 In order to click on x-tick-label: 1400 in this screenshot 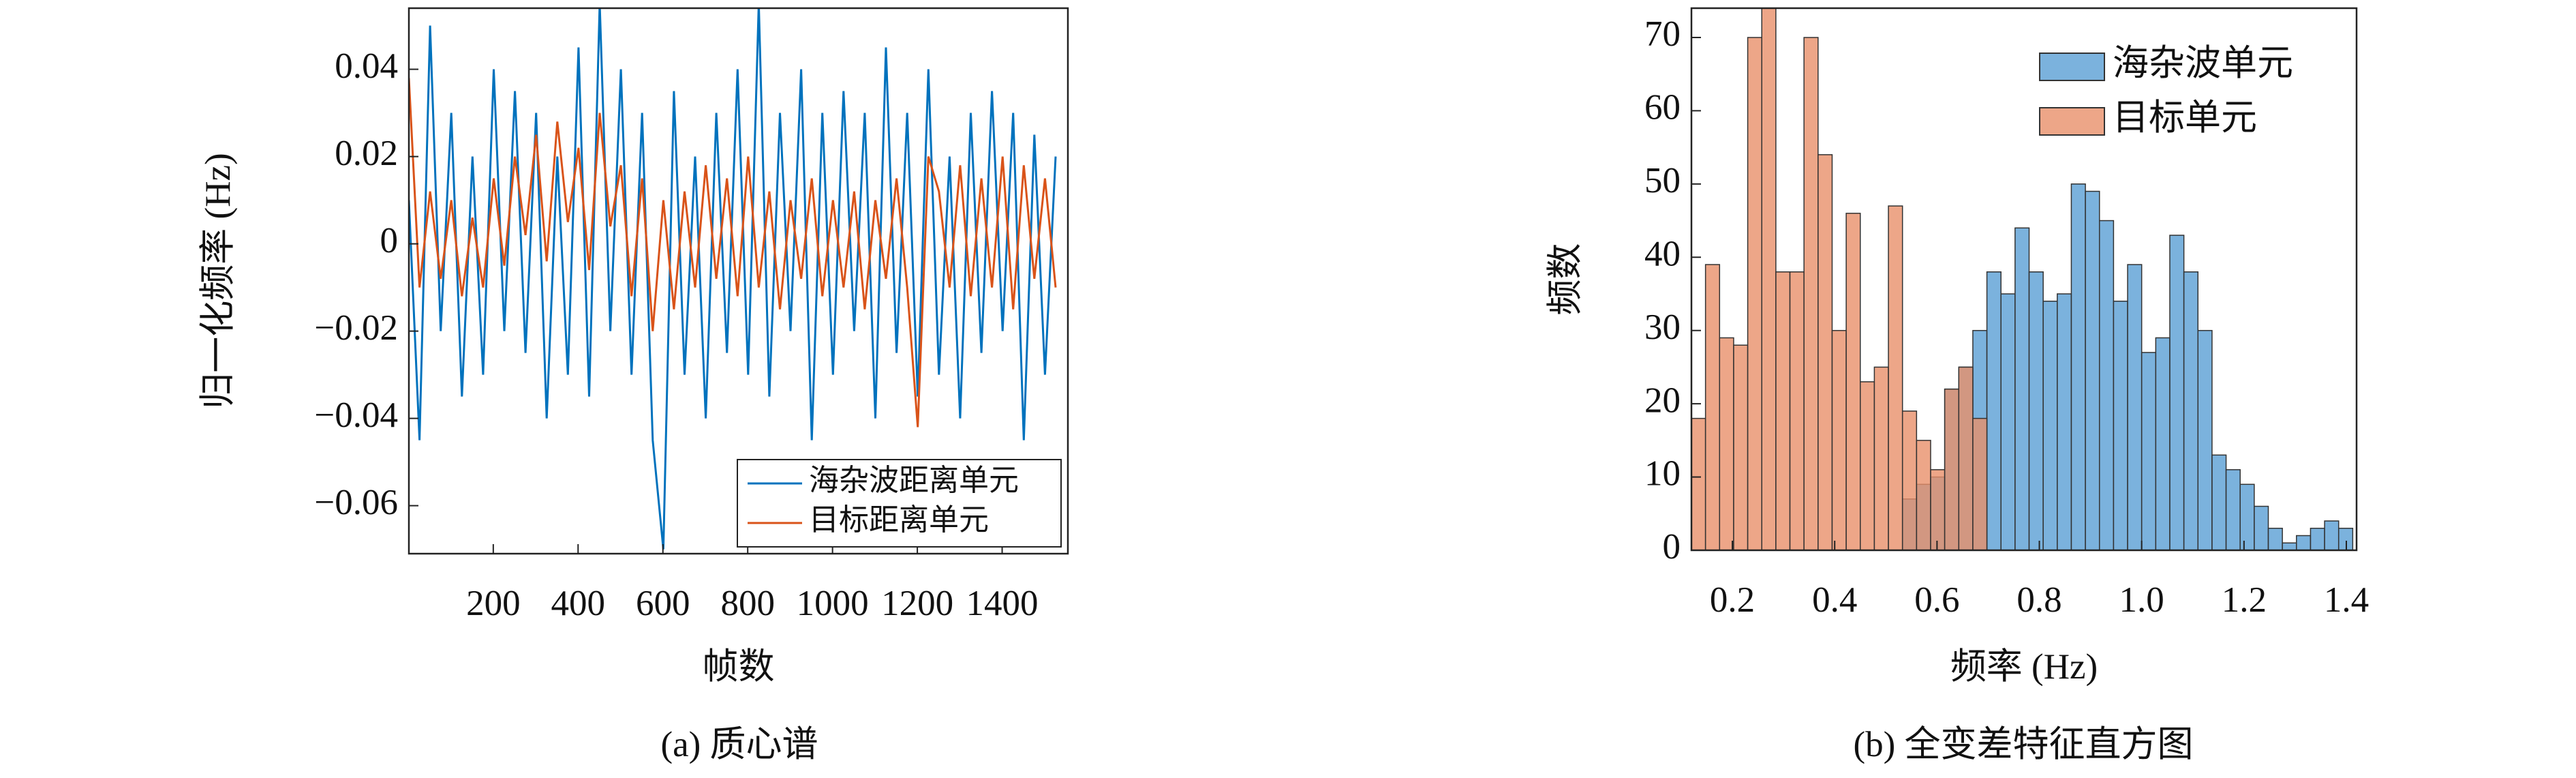, I will do `click(1002, 603)`.